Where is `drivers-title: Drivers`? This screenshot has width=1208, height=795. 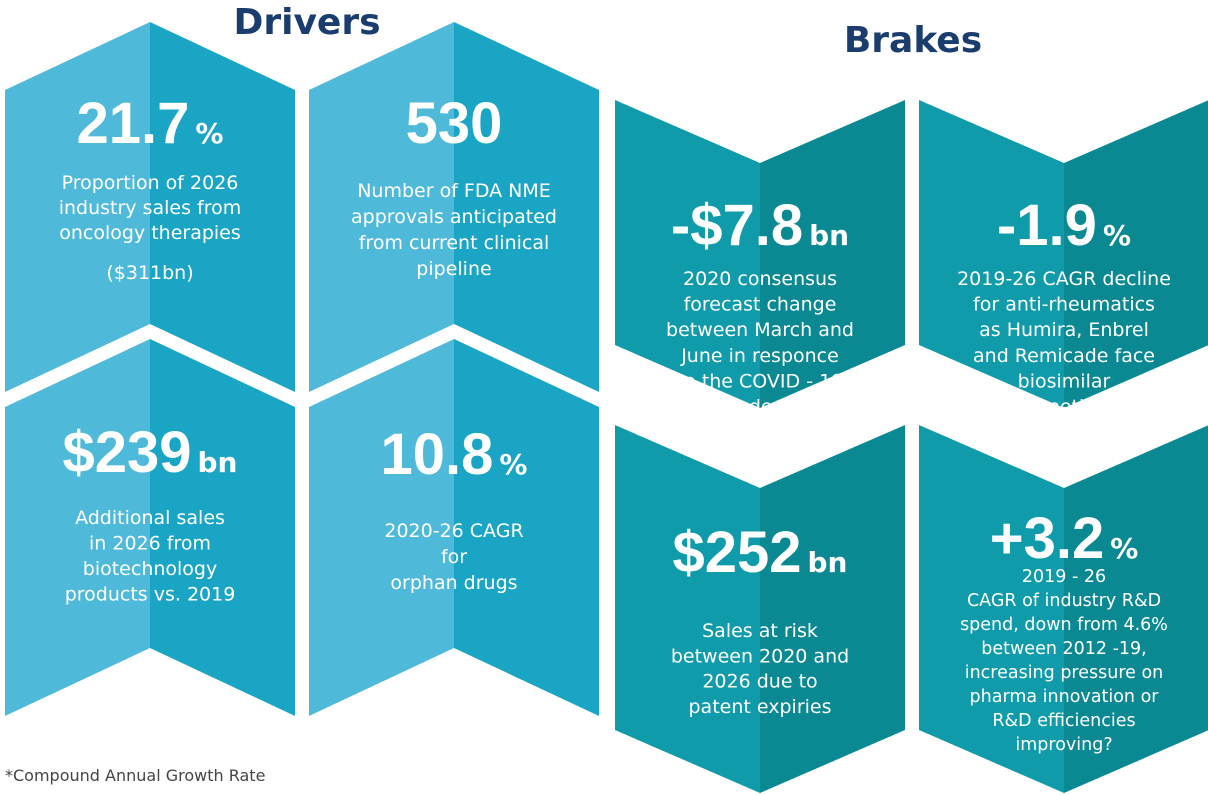 drivers-title: Drivers is located at coordinates (306, 22).